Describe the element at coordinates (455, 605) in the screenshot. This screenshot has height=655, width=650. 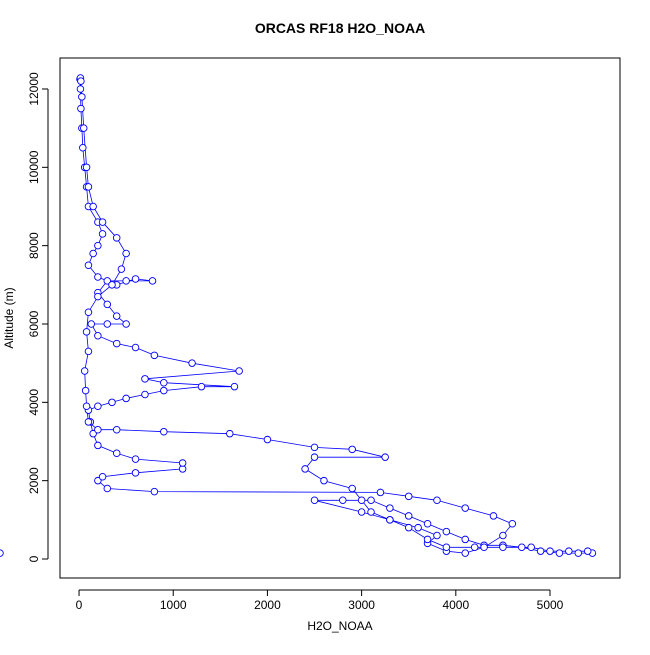
I see `x-tick-label: 4000` at that location.